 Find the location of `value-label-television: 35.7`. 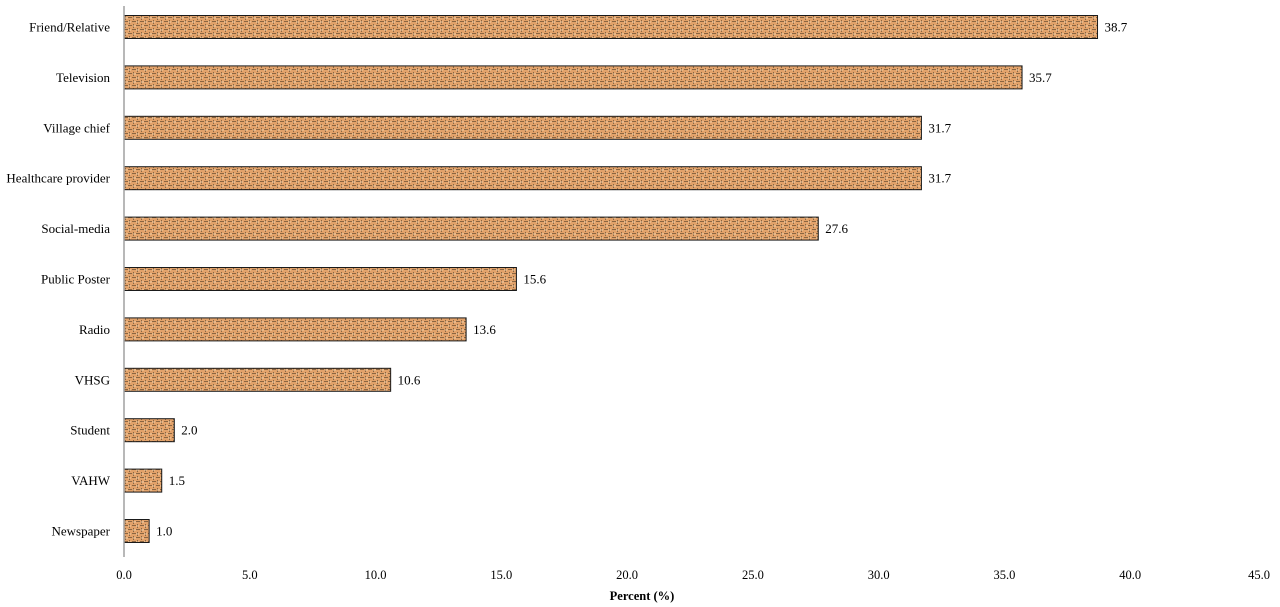

value-label-television: 35.7 is located at coordinates (1040, 77).